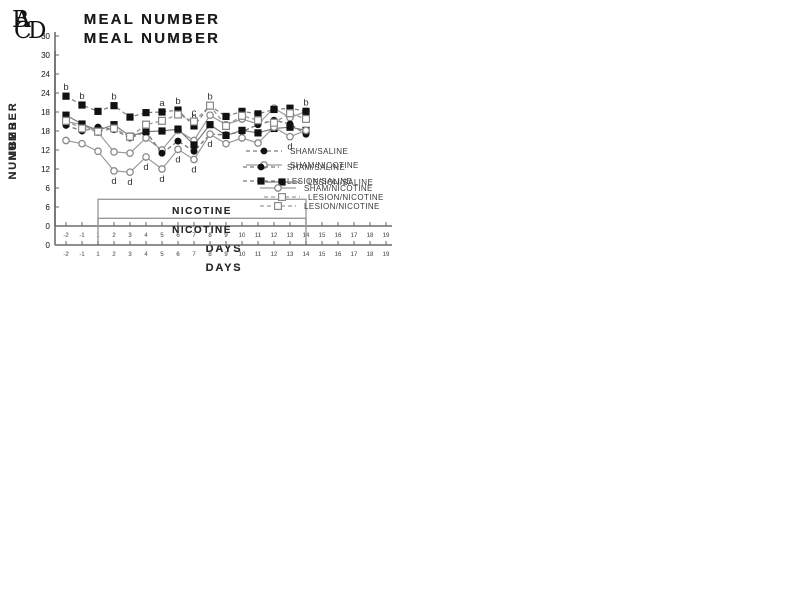  What do you see at coordinates (354, 255) in the screenshot?
I see `x-tick-label: 17` at bounding box center [354, 255].